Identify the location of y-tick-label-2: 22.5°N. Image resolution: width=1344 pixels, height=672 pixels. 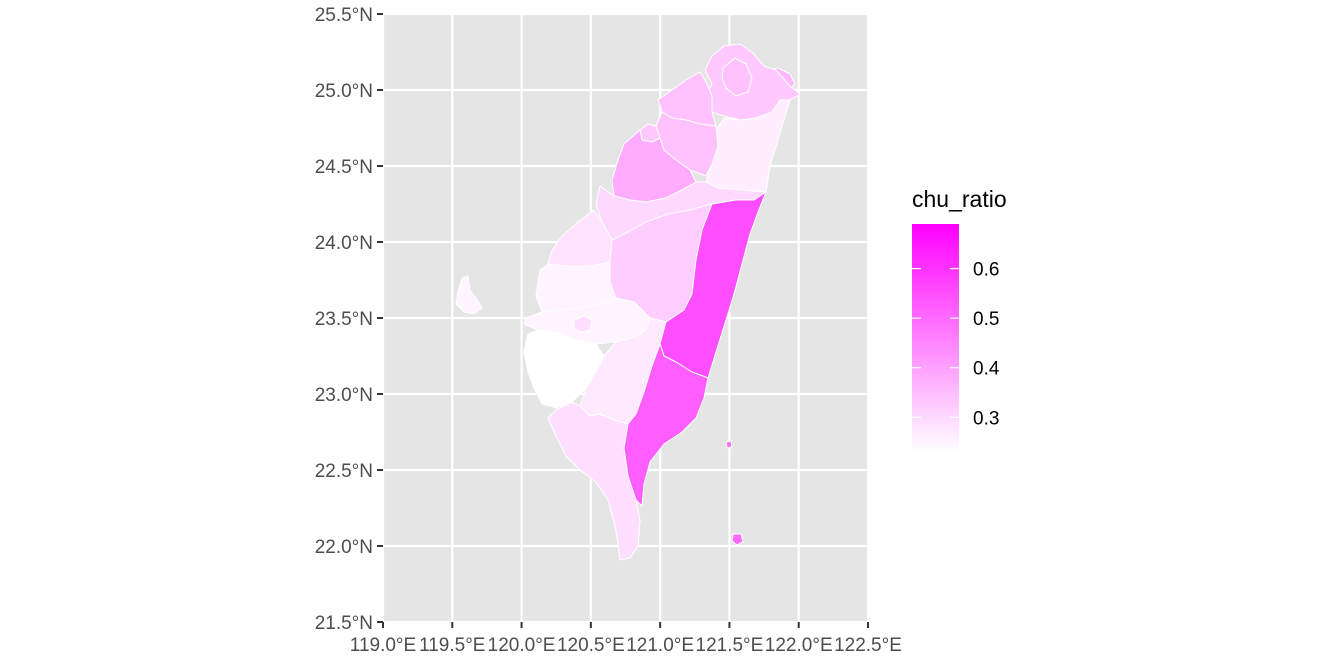
(344, 471).